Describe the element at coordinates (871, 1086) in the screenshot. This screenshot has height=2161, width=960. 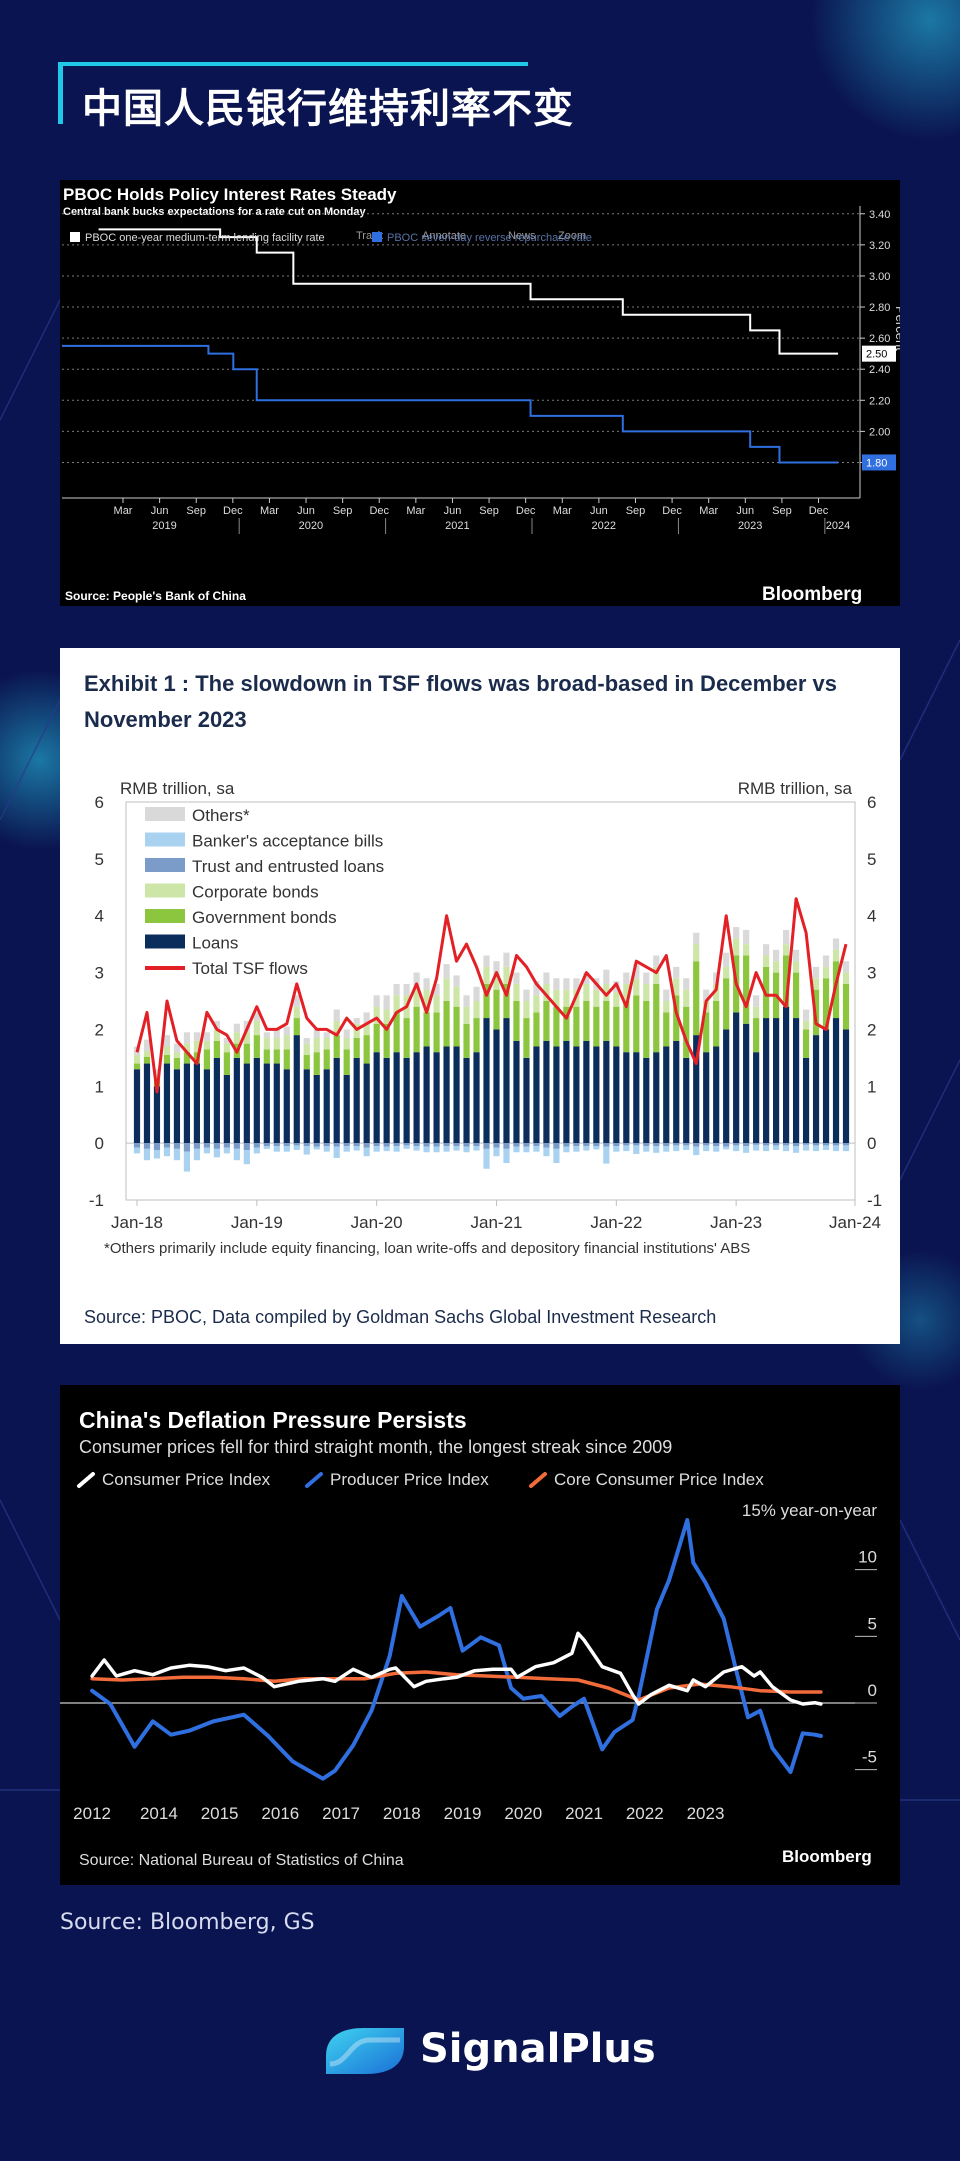
I see `y-tick-label-right: 1` at that location.